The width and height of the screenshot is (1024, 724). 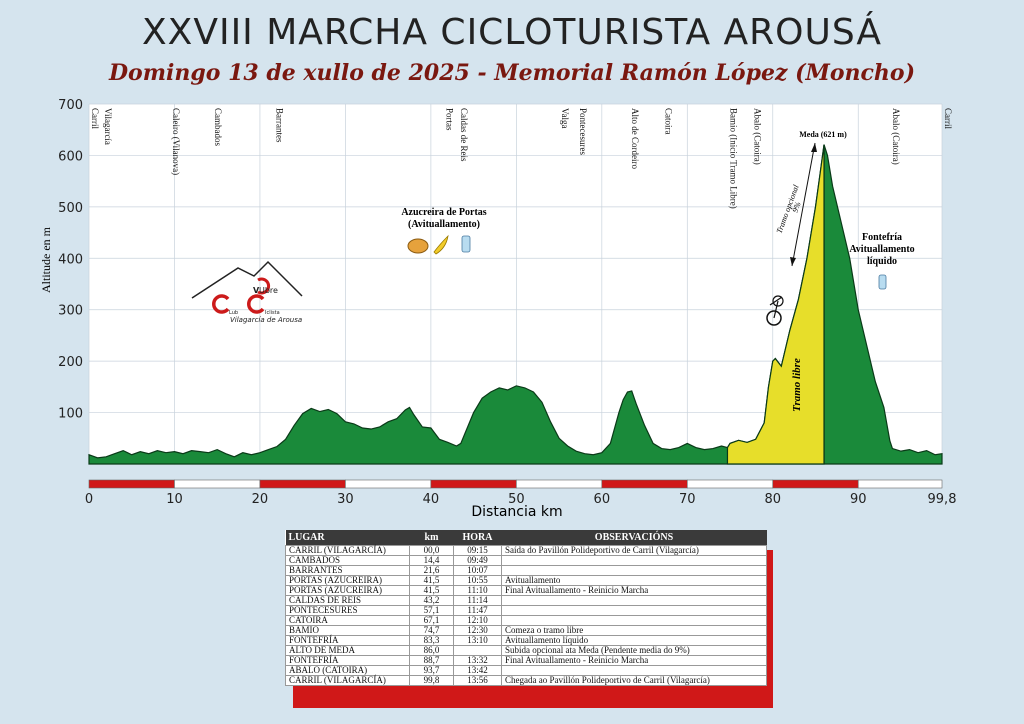 I want to click on x-tick-label: 99,8, so click(x=942, y=499).